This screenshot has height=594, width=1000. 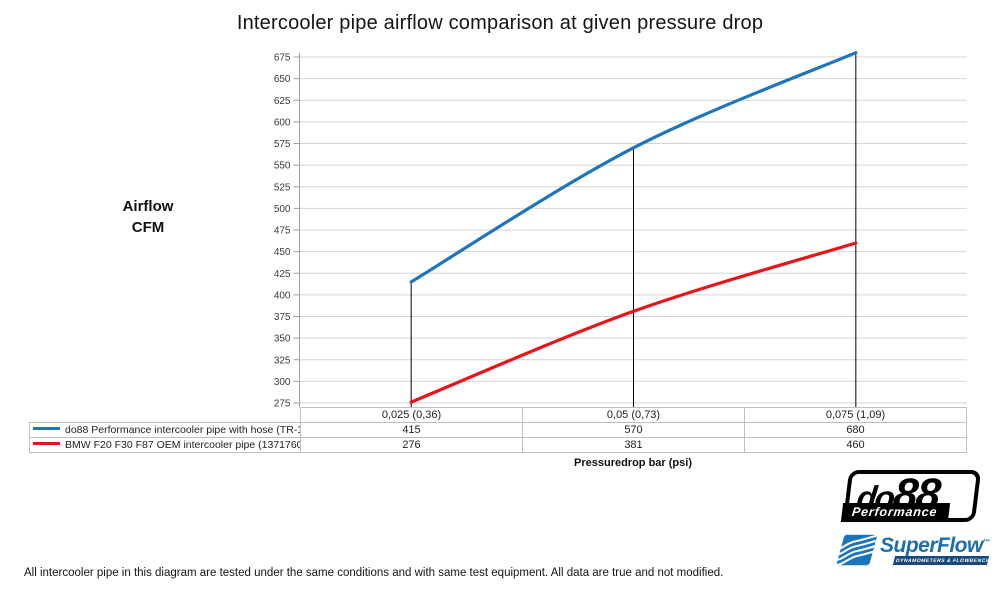 I want to click on x-axis-label-0: 0,025 (0,36), so click(x=411, y=415).